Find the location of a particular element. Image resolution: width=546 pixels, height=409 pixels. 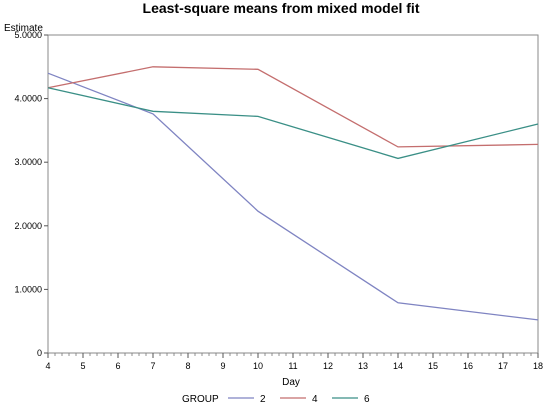

x-tick-label: 12 is located at coordinates (328, 366).